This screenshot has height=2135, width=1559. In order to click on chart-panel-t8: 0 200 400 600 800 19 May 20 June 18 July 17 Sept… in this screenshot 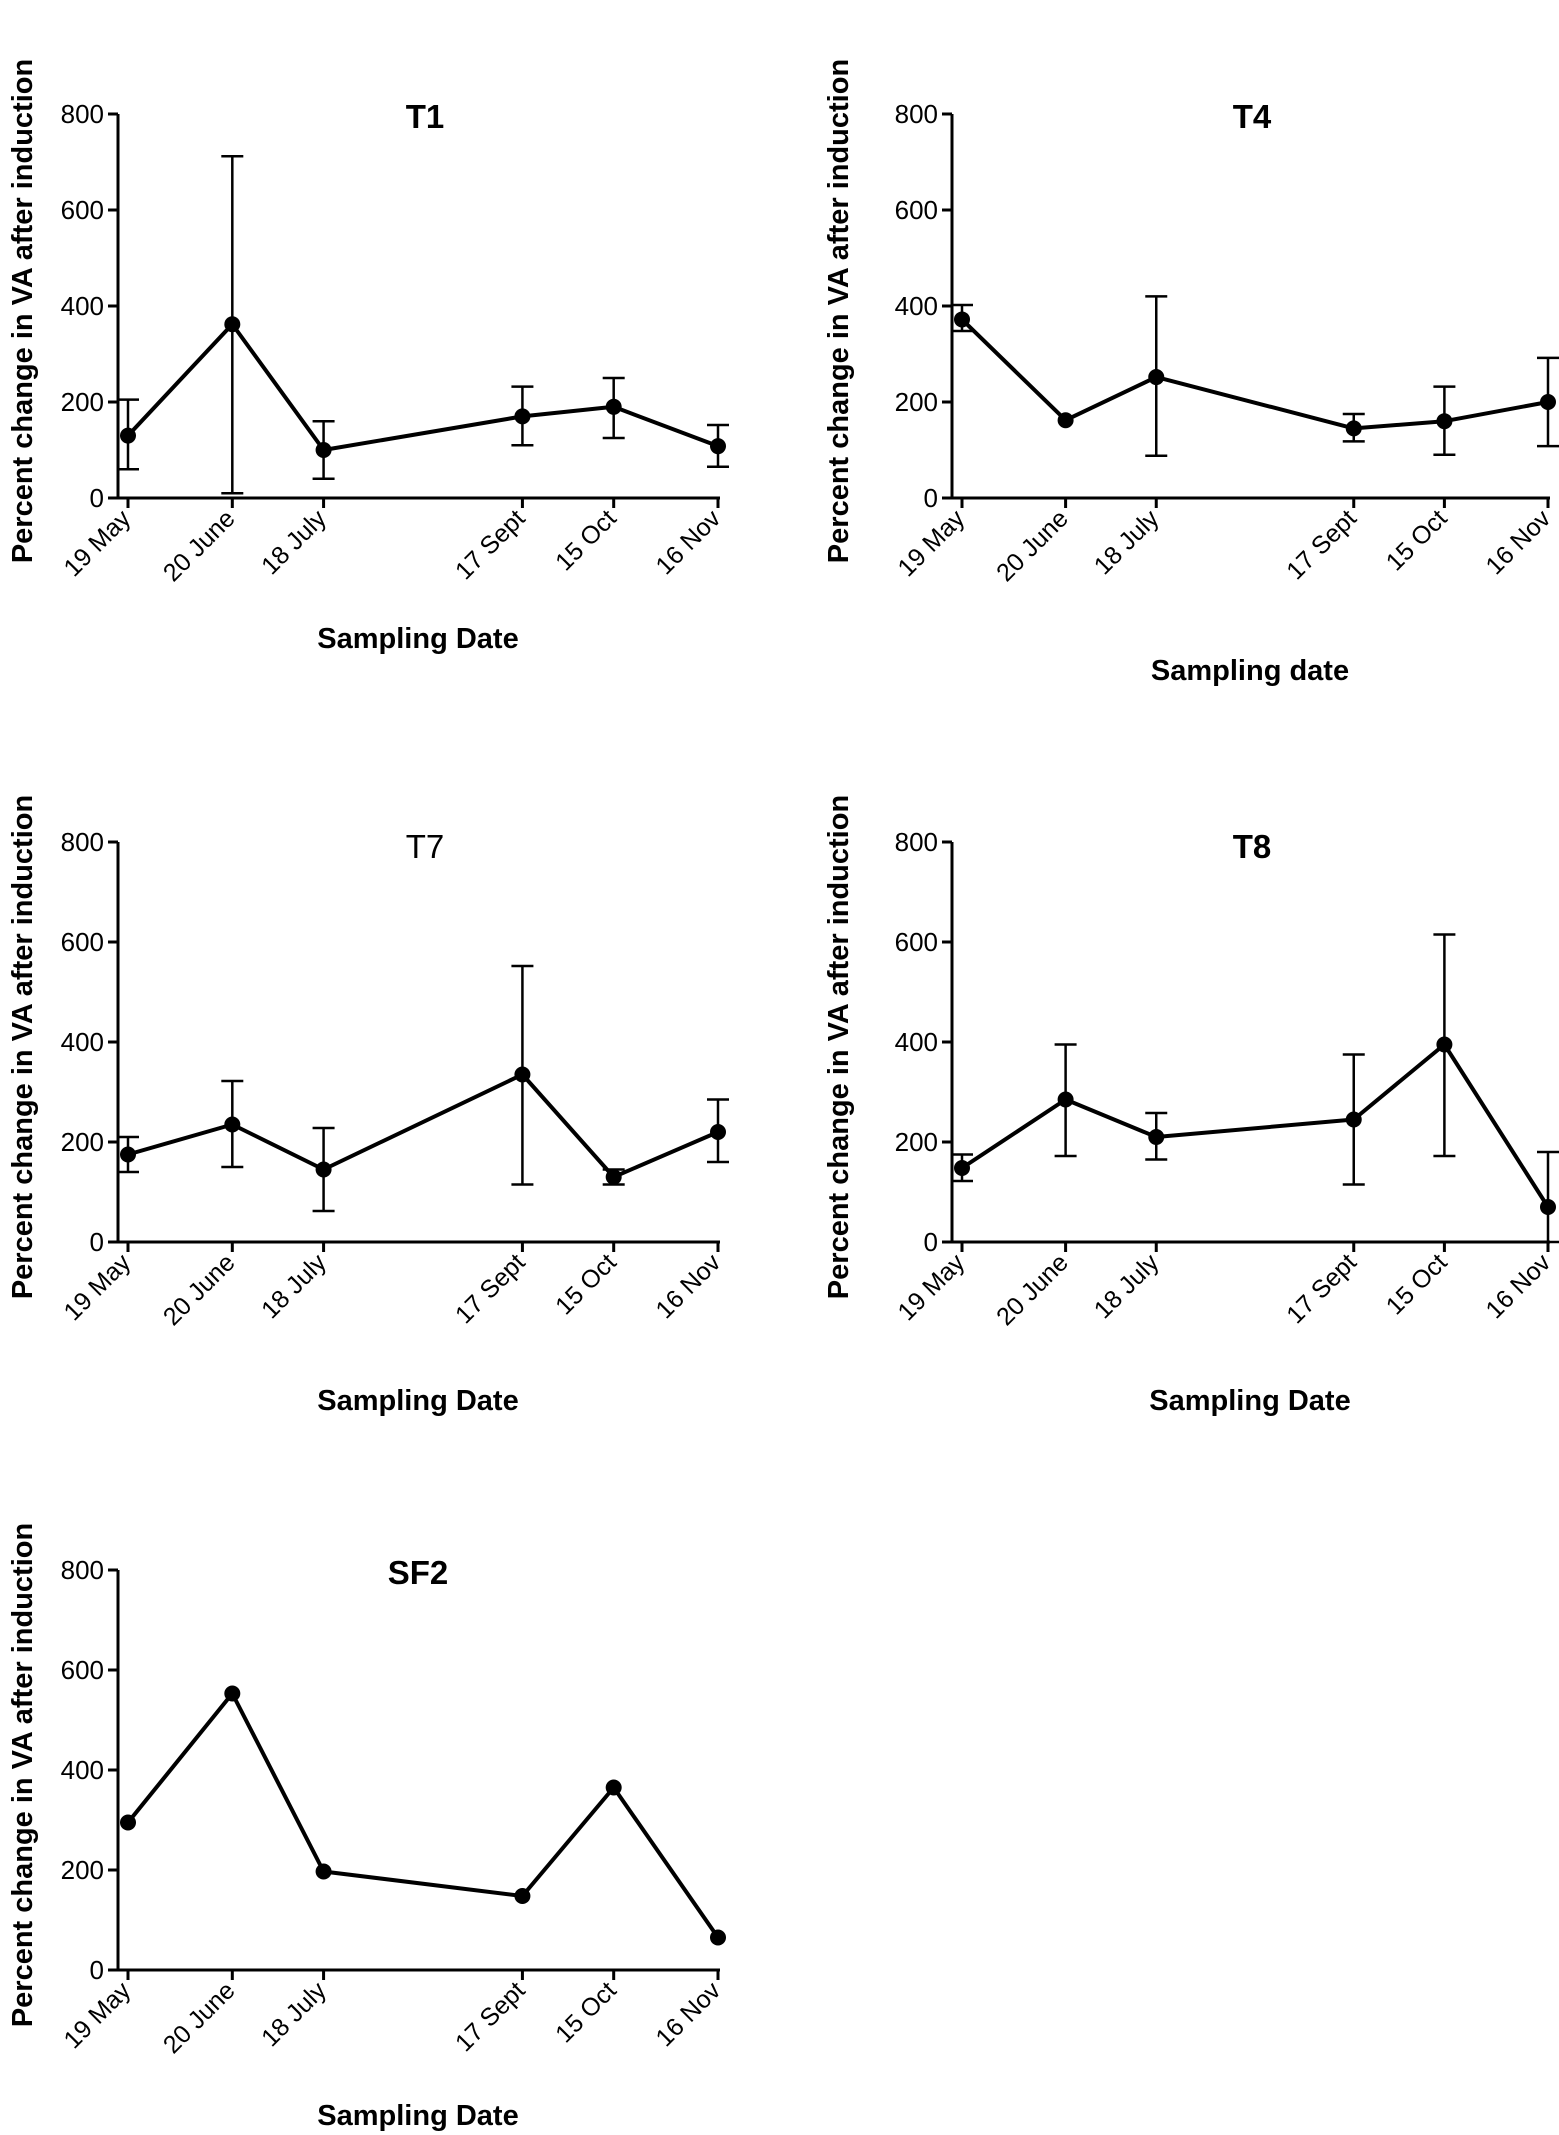, I will do `click(1191, 1106)`.